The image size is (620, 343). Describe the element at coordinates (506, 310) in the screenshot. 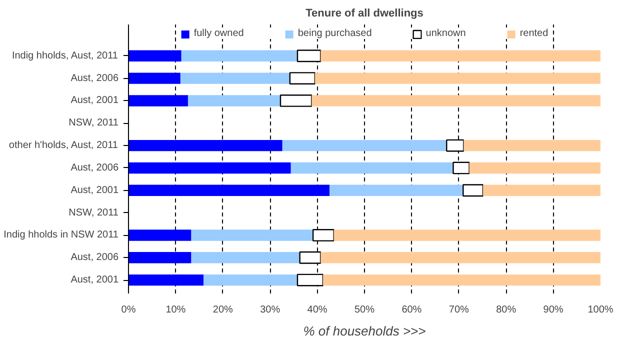

I see `x-tick-label: 80%` at that location.